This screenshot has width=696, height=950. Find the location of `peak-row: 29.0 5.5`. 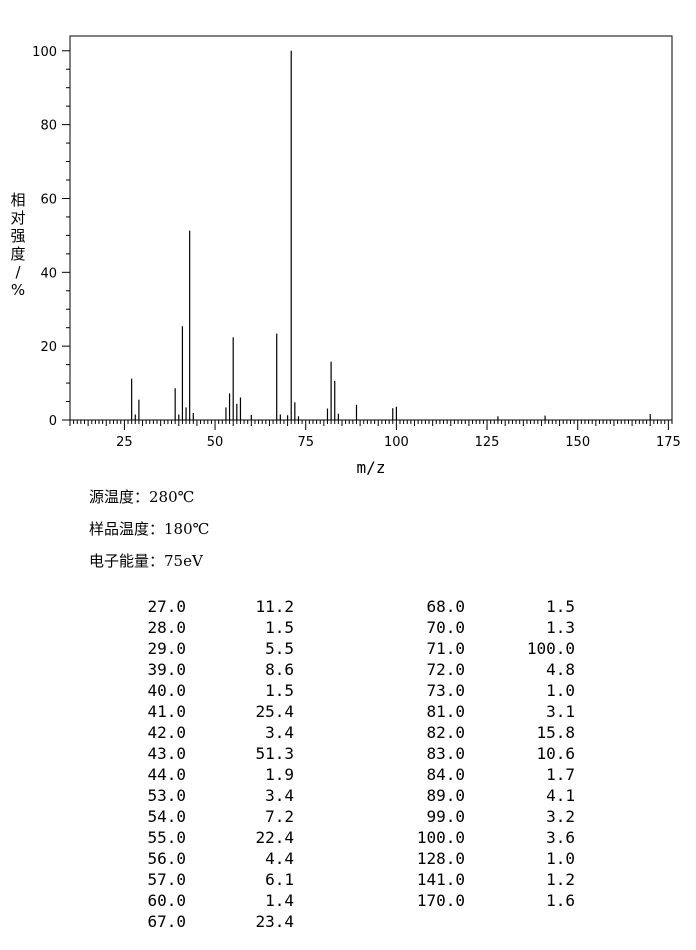

peak-row: 29.0 5.5 is located at coordinates (147, 648).